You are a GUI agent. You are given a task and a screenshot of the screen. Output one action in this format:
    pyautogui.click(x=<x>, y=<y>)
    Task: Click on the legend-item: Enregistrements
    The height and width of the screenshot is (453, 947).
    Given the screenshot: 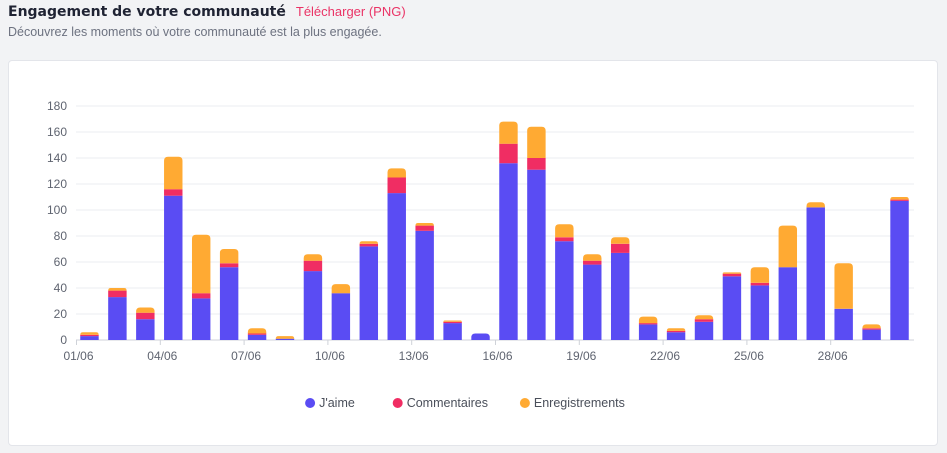 What is the action you would take?
    pyautogui.click(x=572, y=403)
    